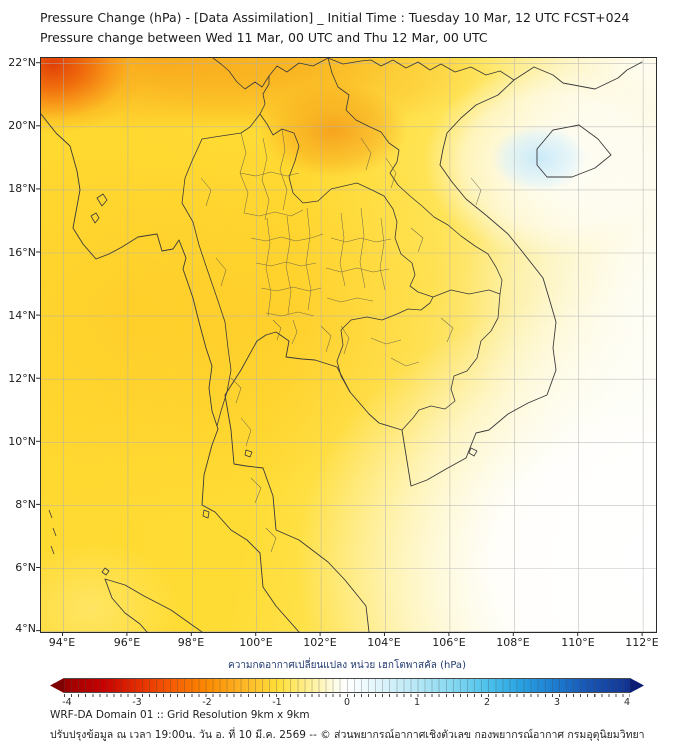 The width and height of the screenshot is (676, 756). What do you see at coordinates (153, 605) in the screenshot?
I see `coast-sumatra` at bounding box center [153, 605].